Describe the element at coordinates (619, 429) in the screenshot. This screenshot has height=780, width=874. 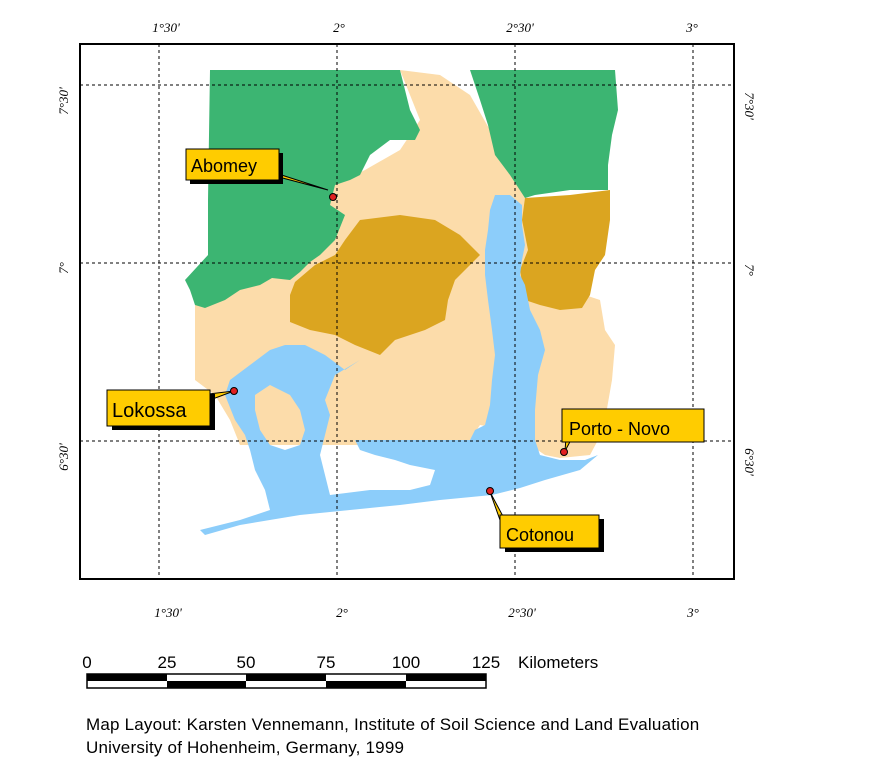
I see `city-label-porto-novo: Porto - Novo` at that location.